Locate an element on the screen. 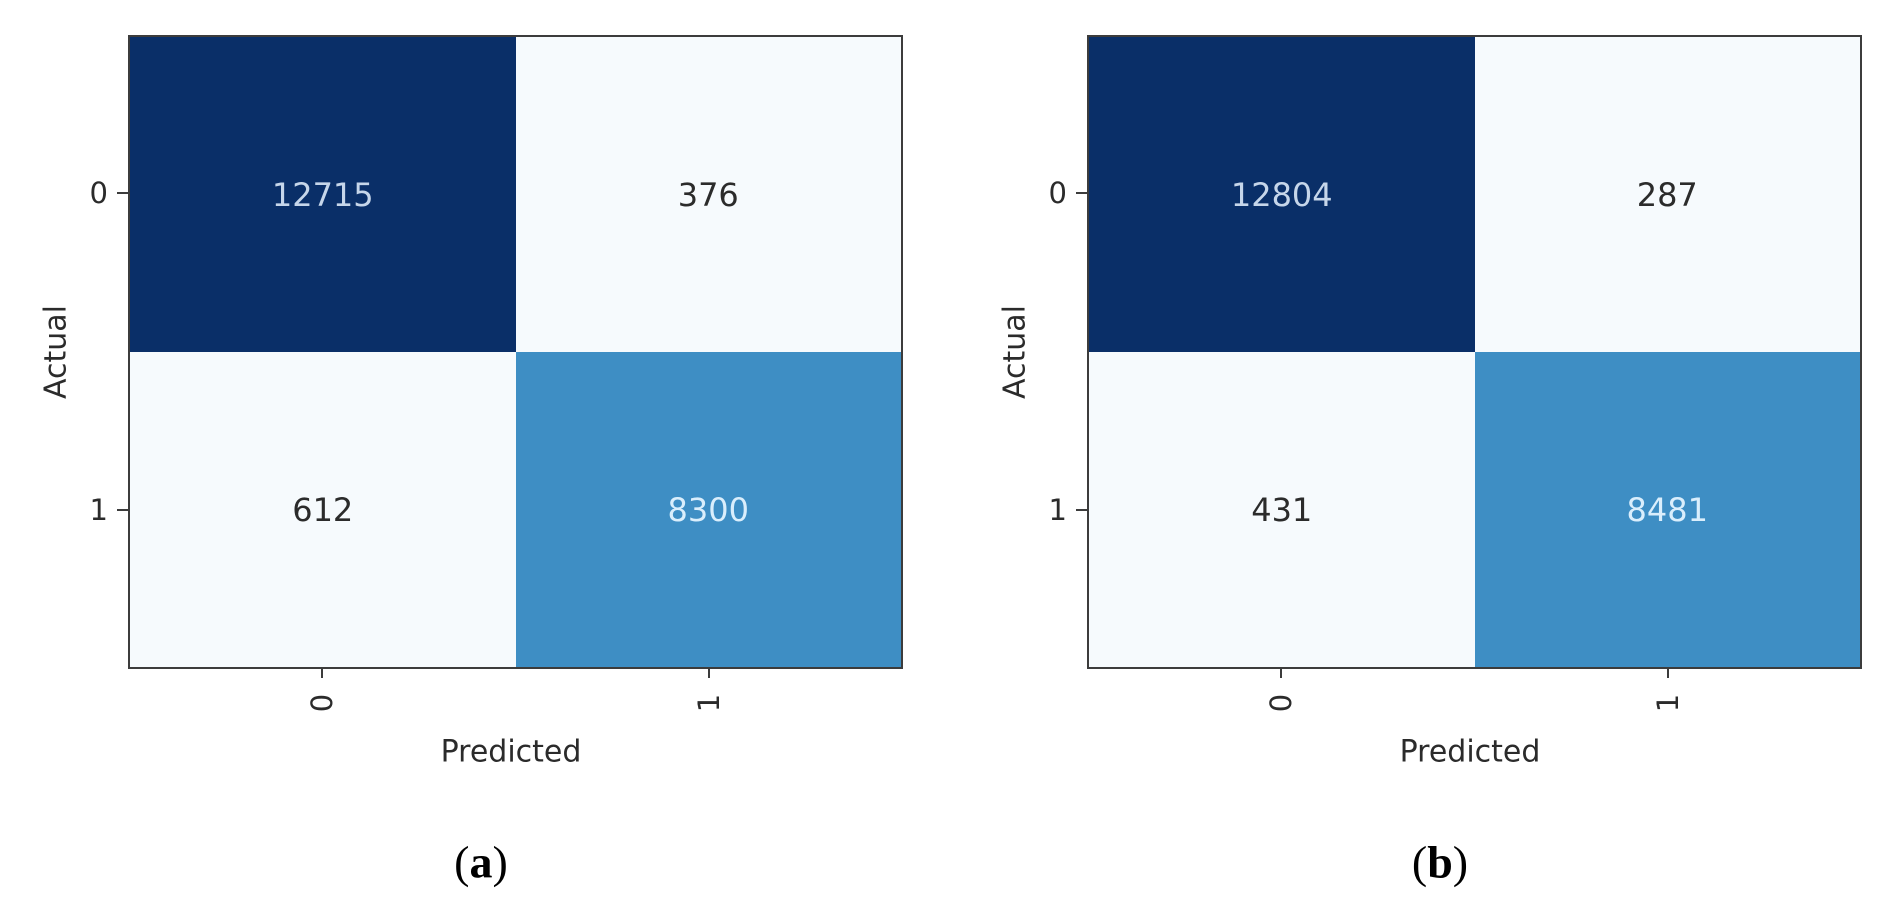 The image size is (1901, 902). matrix-cell-false-negative: 431 is located at coordinates (1282, 509).